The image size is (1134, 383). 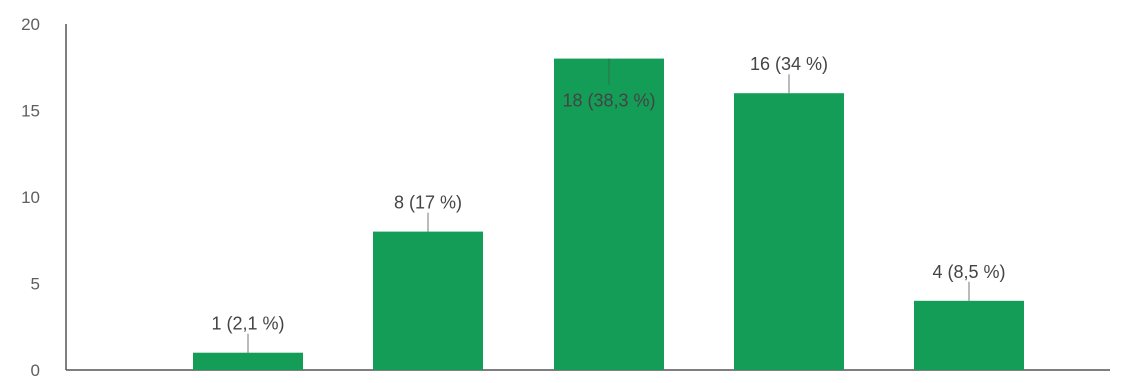 I want to click on y-axis-ticks: 0 5 10 15 20, so click(x=30, y=197).